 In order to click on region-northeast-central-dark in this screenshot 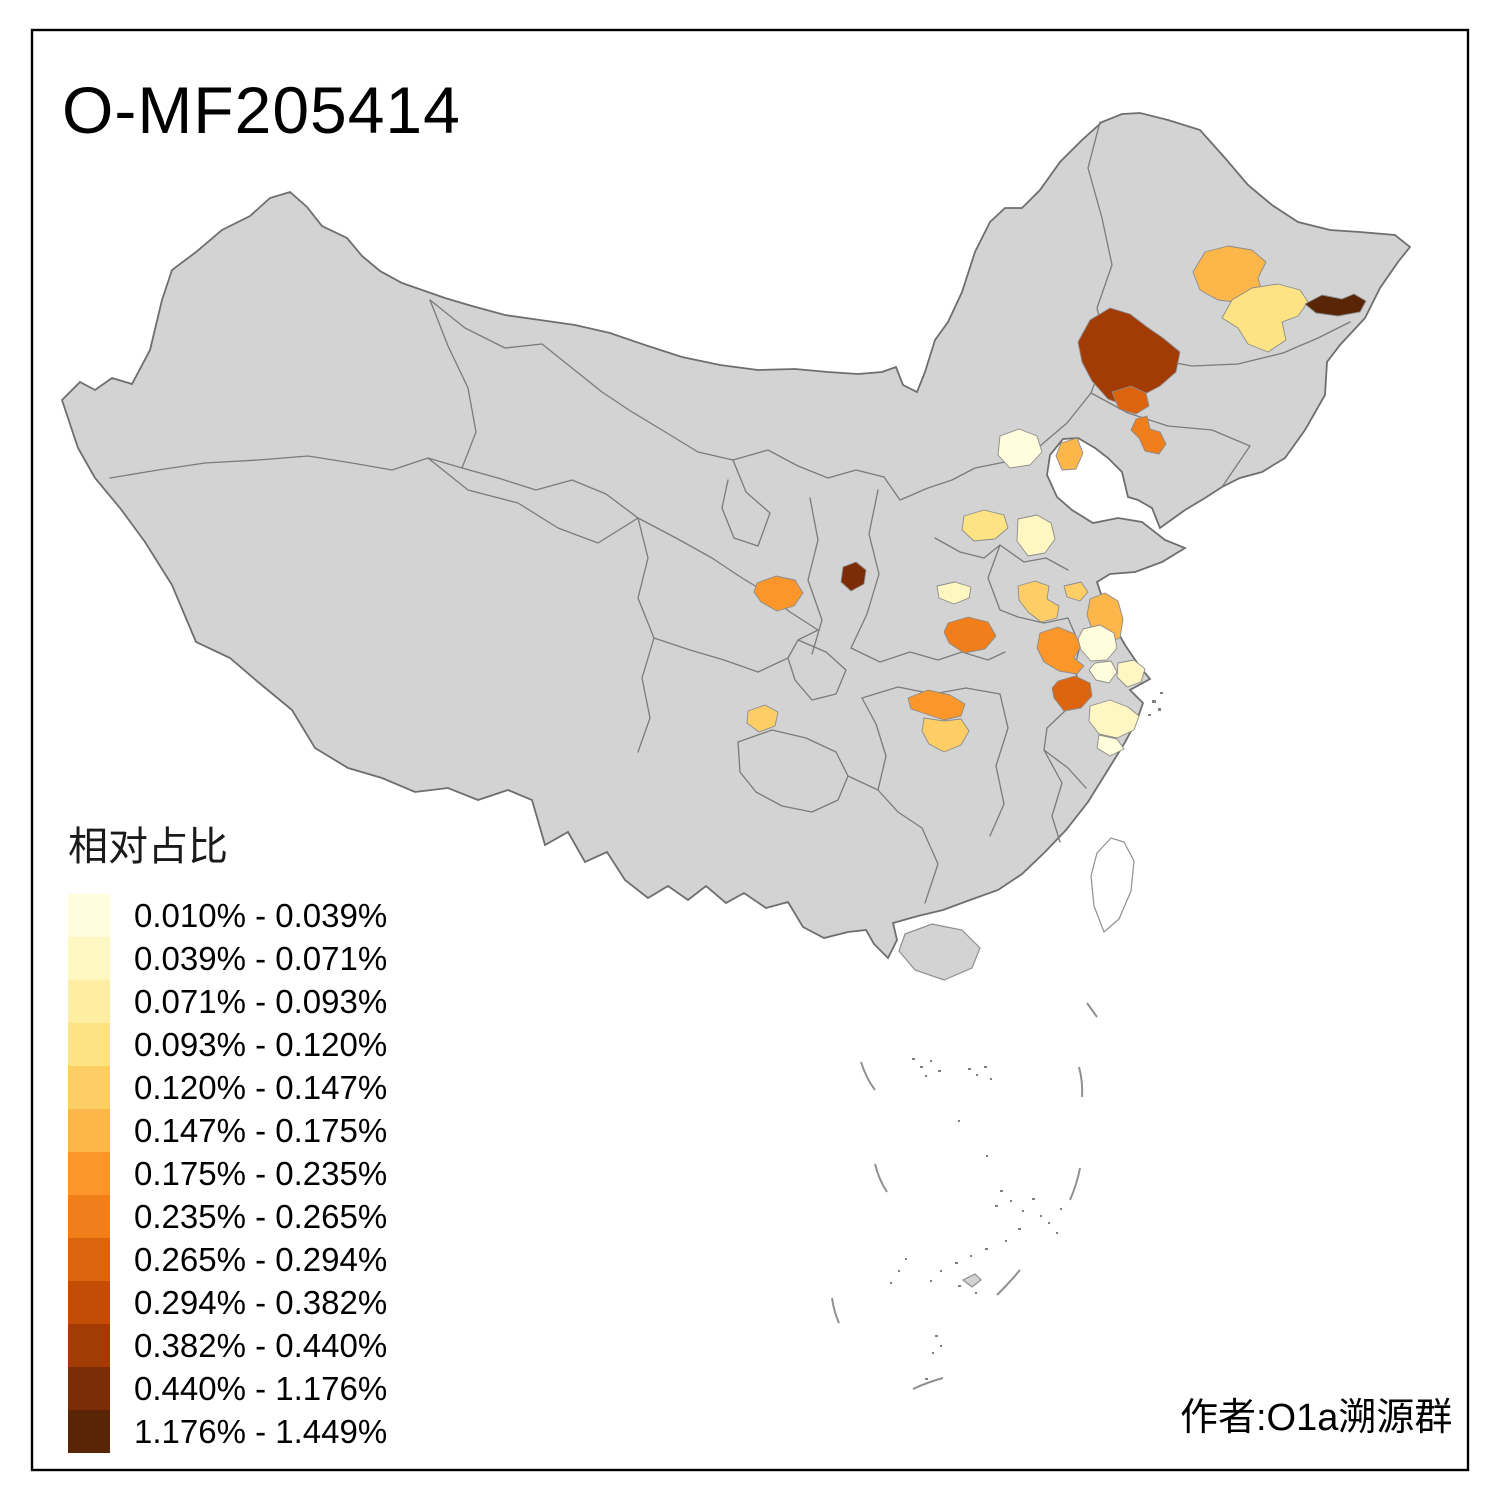, I will do `click(1129, 357)`.